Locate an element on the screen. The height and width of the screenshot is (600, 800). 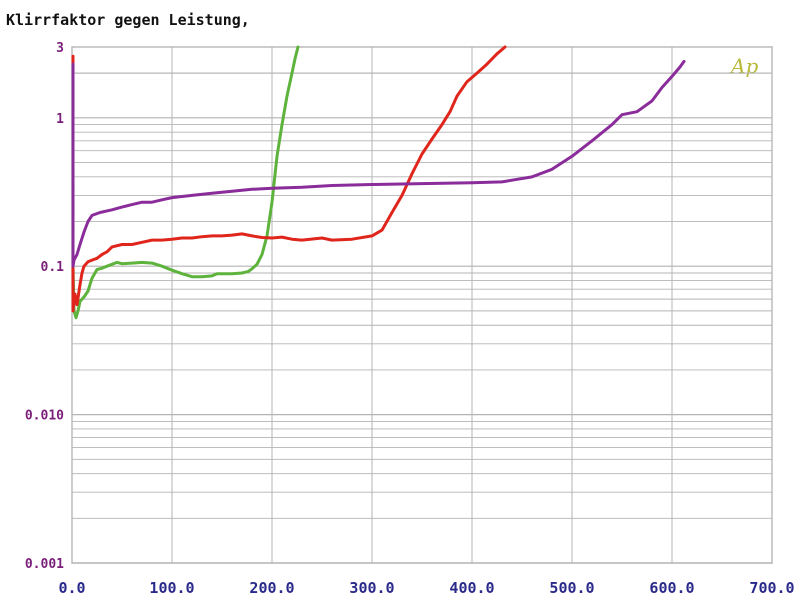
x-tick-labels: 0.0 100.0 200.0 300.0 400.0 500.0 600.0 700.0 is located at coordinates (426, 588).